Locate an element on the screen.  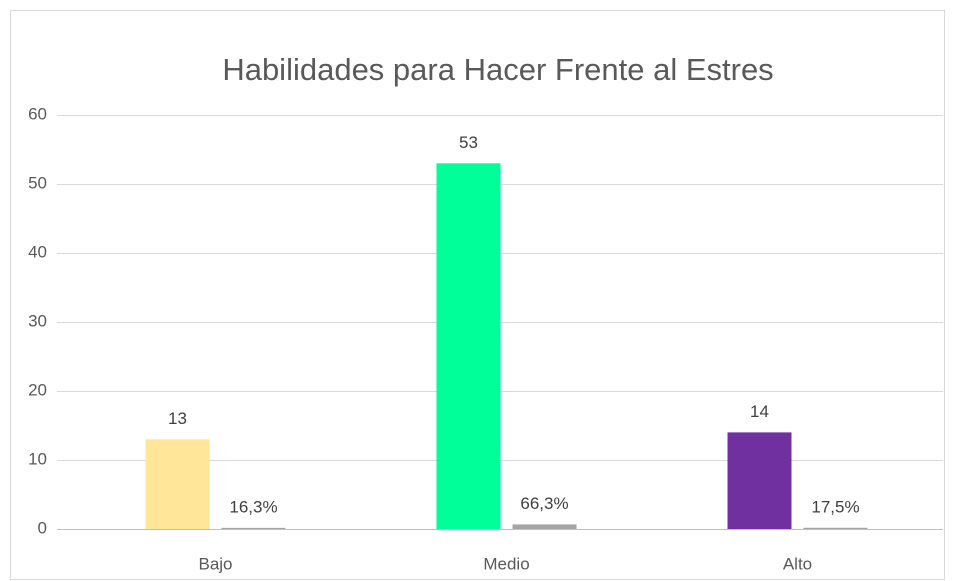
y-tick-label: 10 is located at coordinates (37, 458).